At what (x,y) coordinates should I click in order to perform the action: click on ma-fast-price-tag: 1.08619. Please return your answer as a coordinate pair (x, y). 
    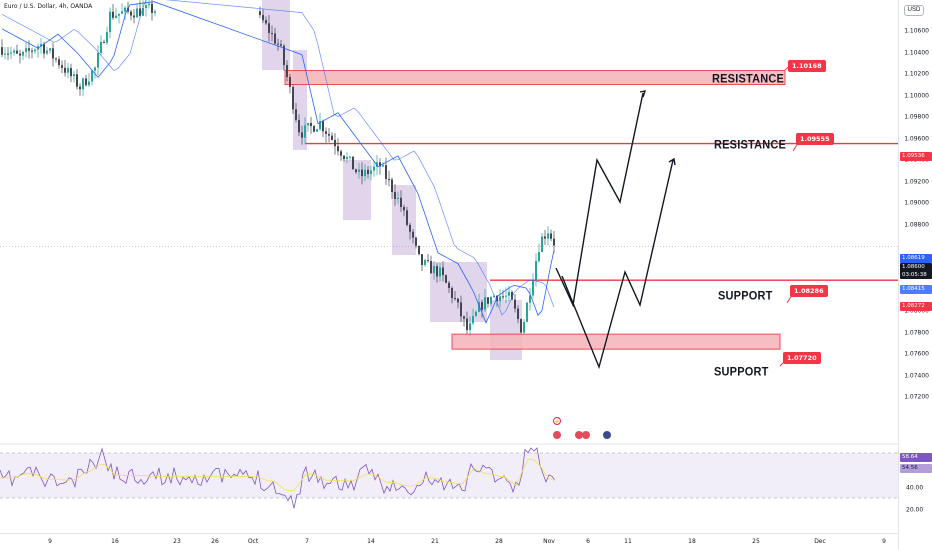
    Looking at the image, I should click on (916, 258).